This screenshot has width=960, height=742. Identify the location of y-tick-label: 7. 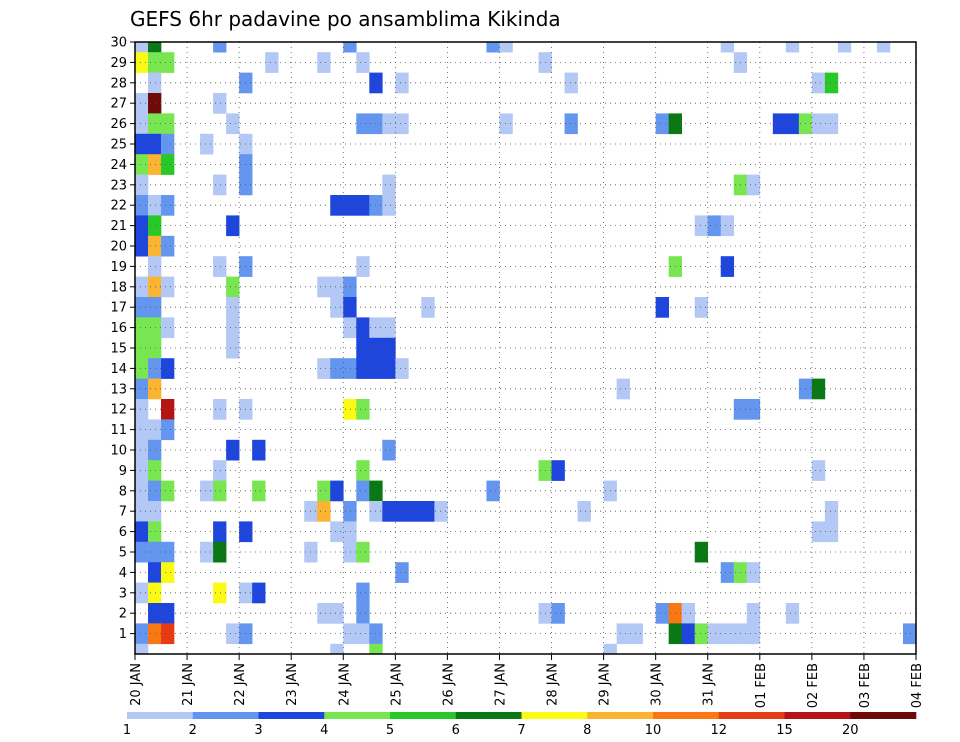
(123, 512).